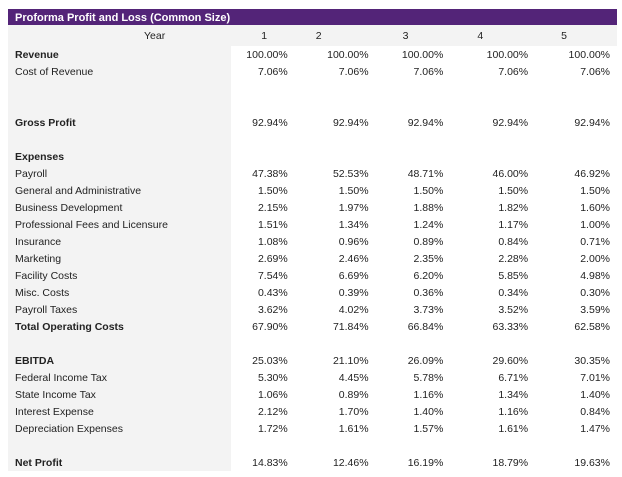  I want to click on value-year-2: 52.53%, so click(350, 173).